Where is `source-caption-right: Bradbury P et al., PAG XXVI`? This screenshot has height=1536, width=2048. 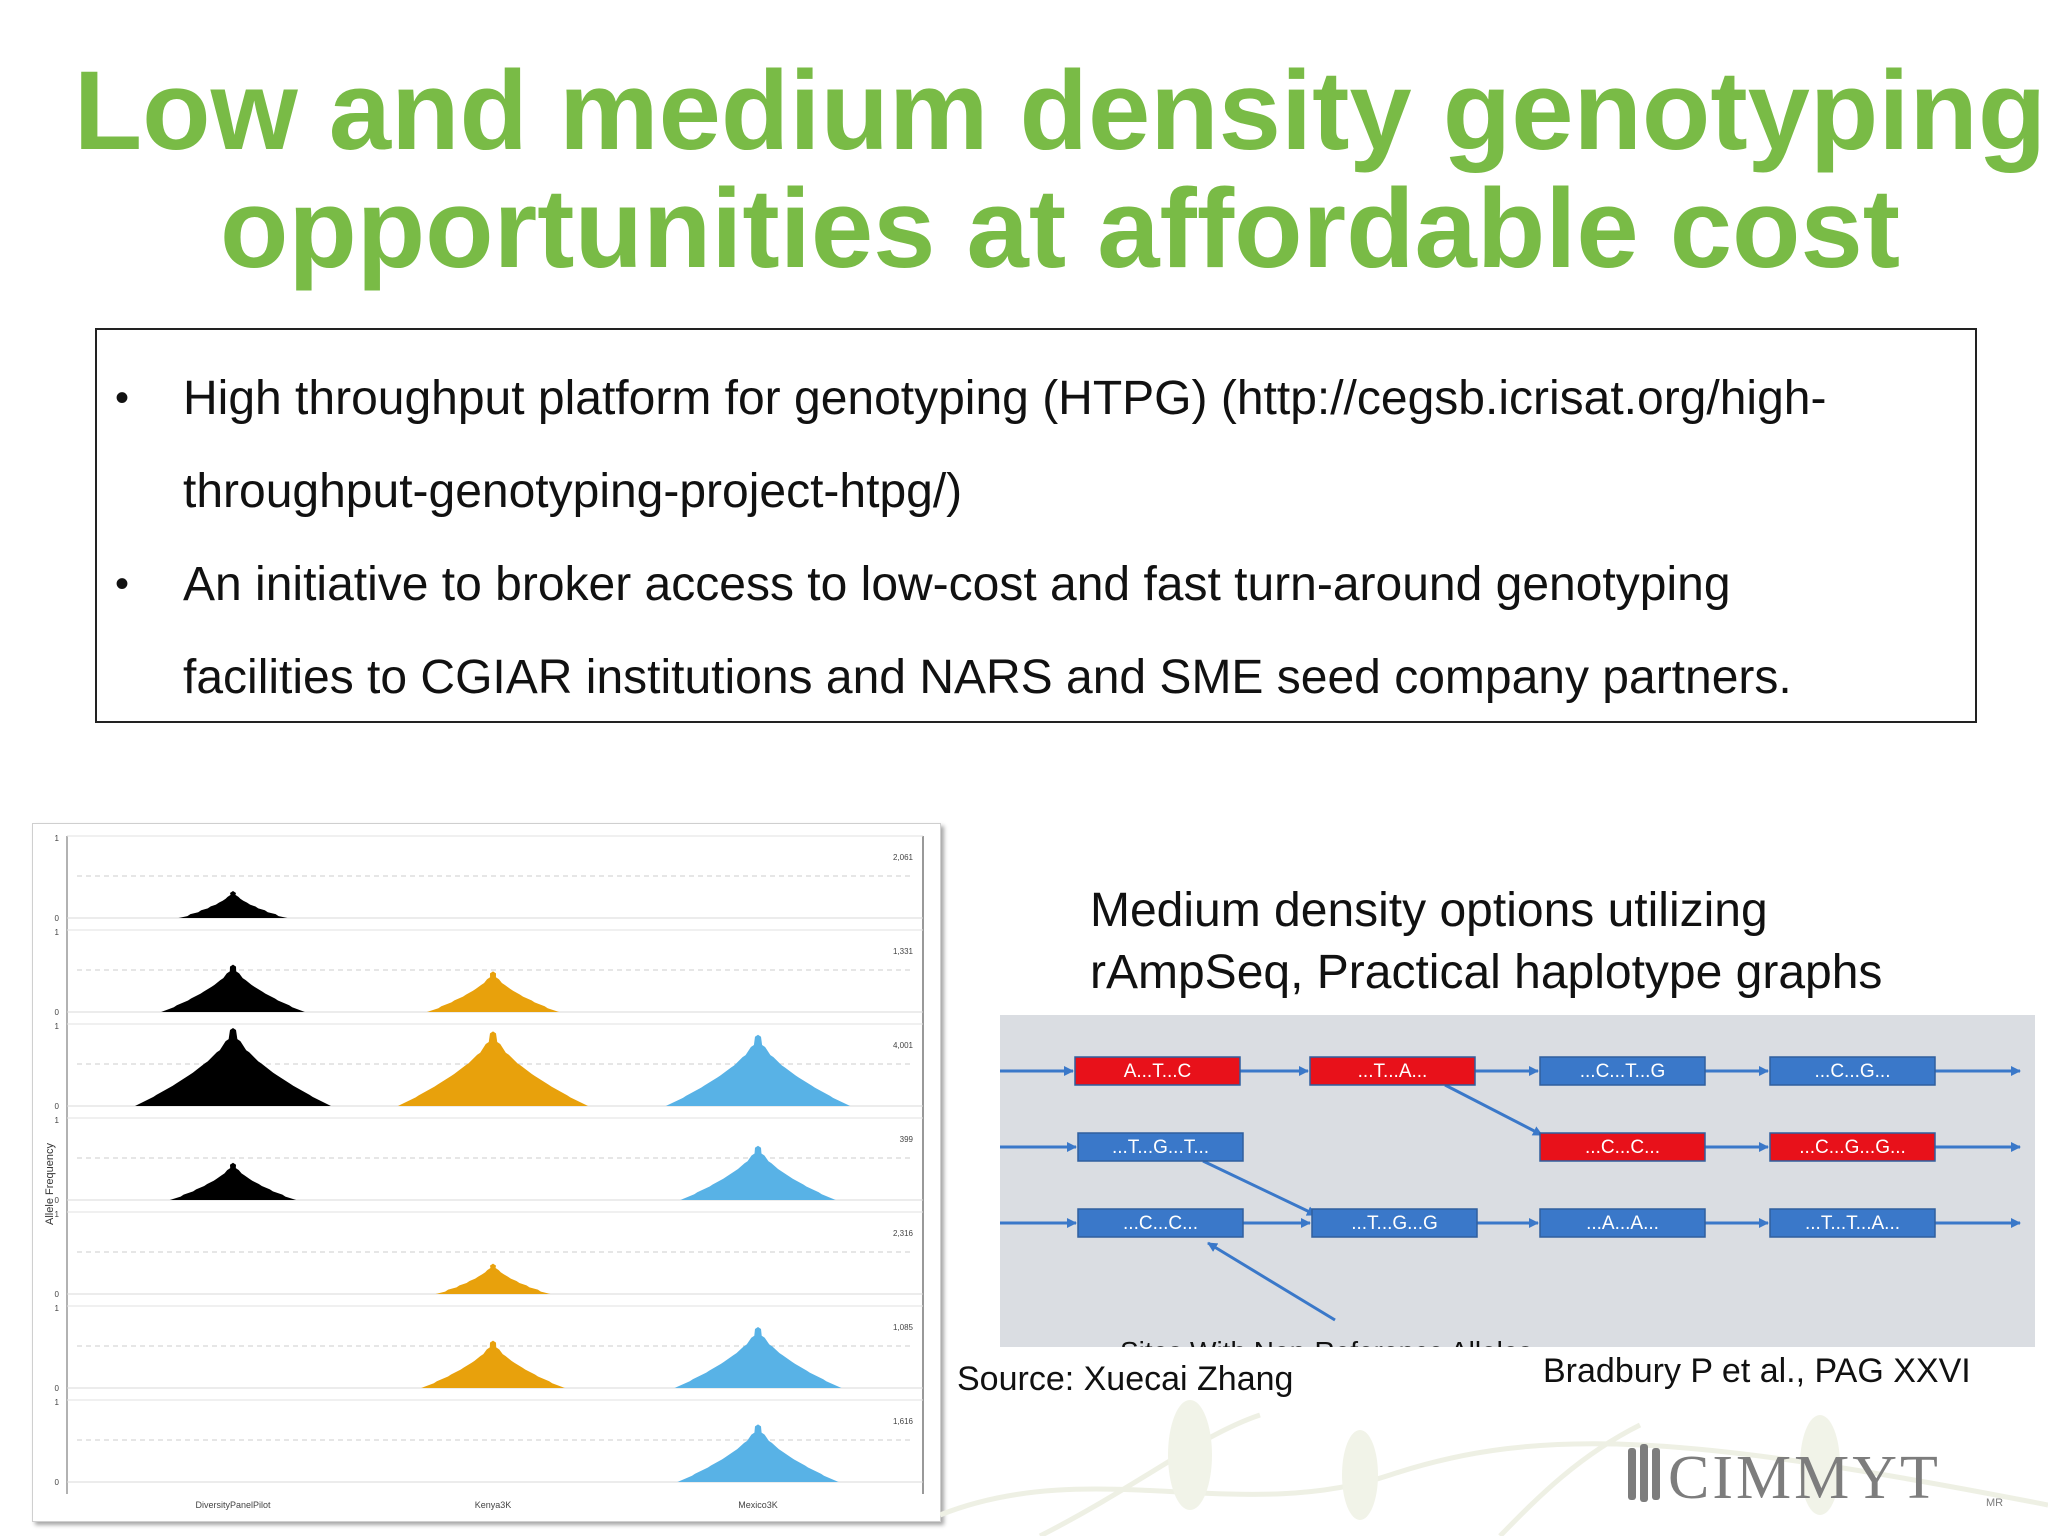
source-caption-right: Bradbury P et al., PAG XXVI is located at coordinates (1757, 1371).